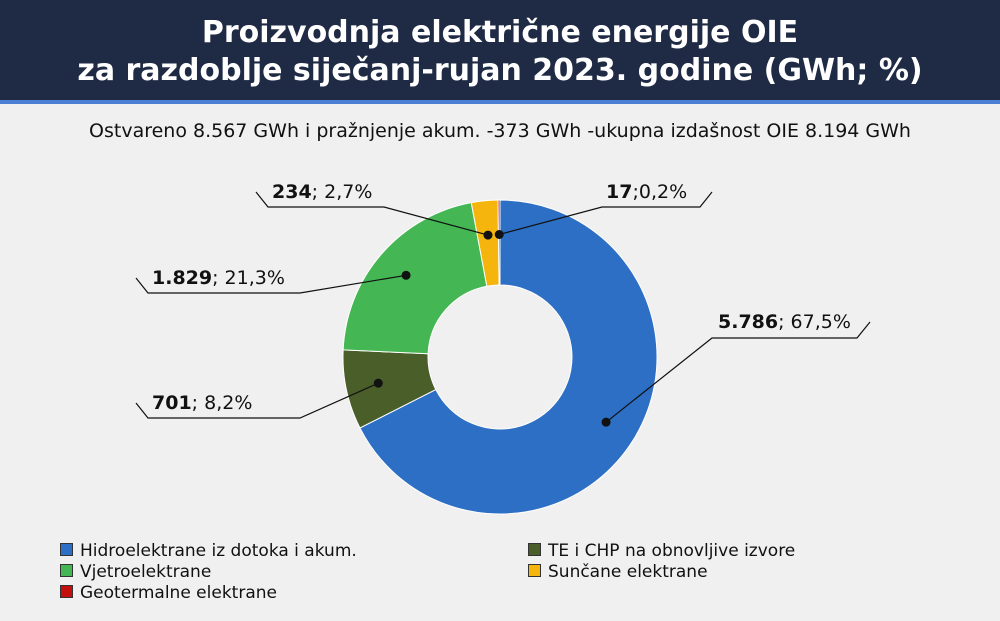  Describe the element at coordinates (182, 278) in the screenshot. I see `data-label-value-vjetro: 1.829` at that location.